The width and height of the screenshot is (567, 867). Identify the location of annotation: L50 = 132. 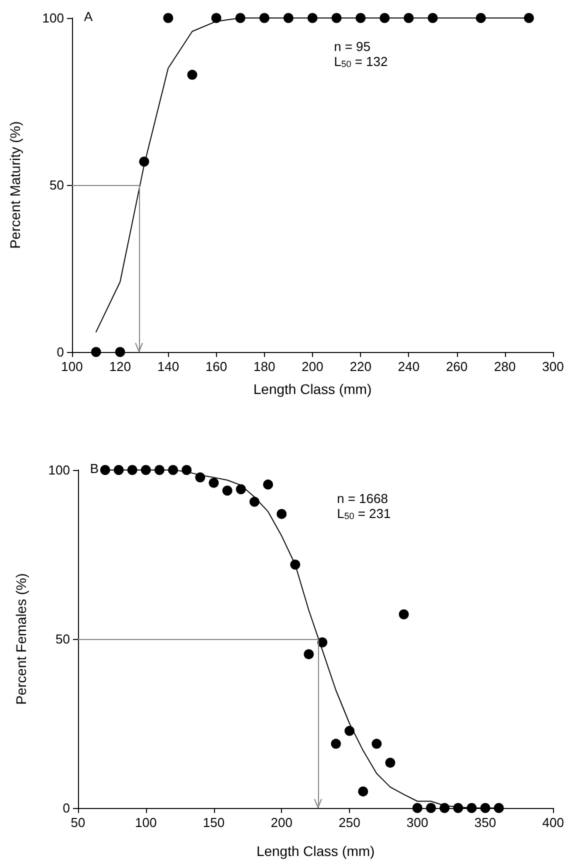
(361, 61).